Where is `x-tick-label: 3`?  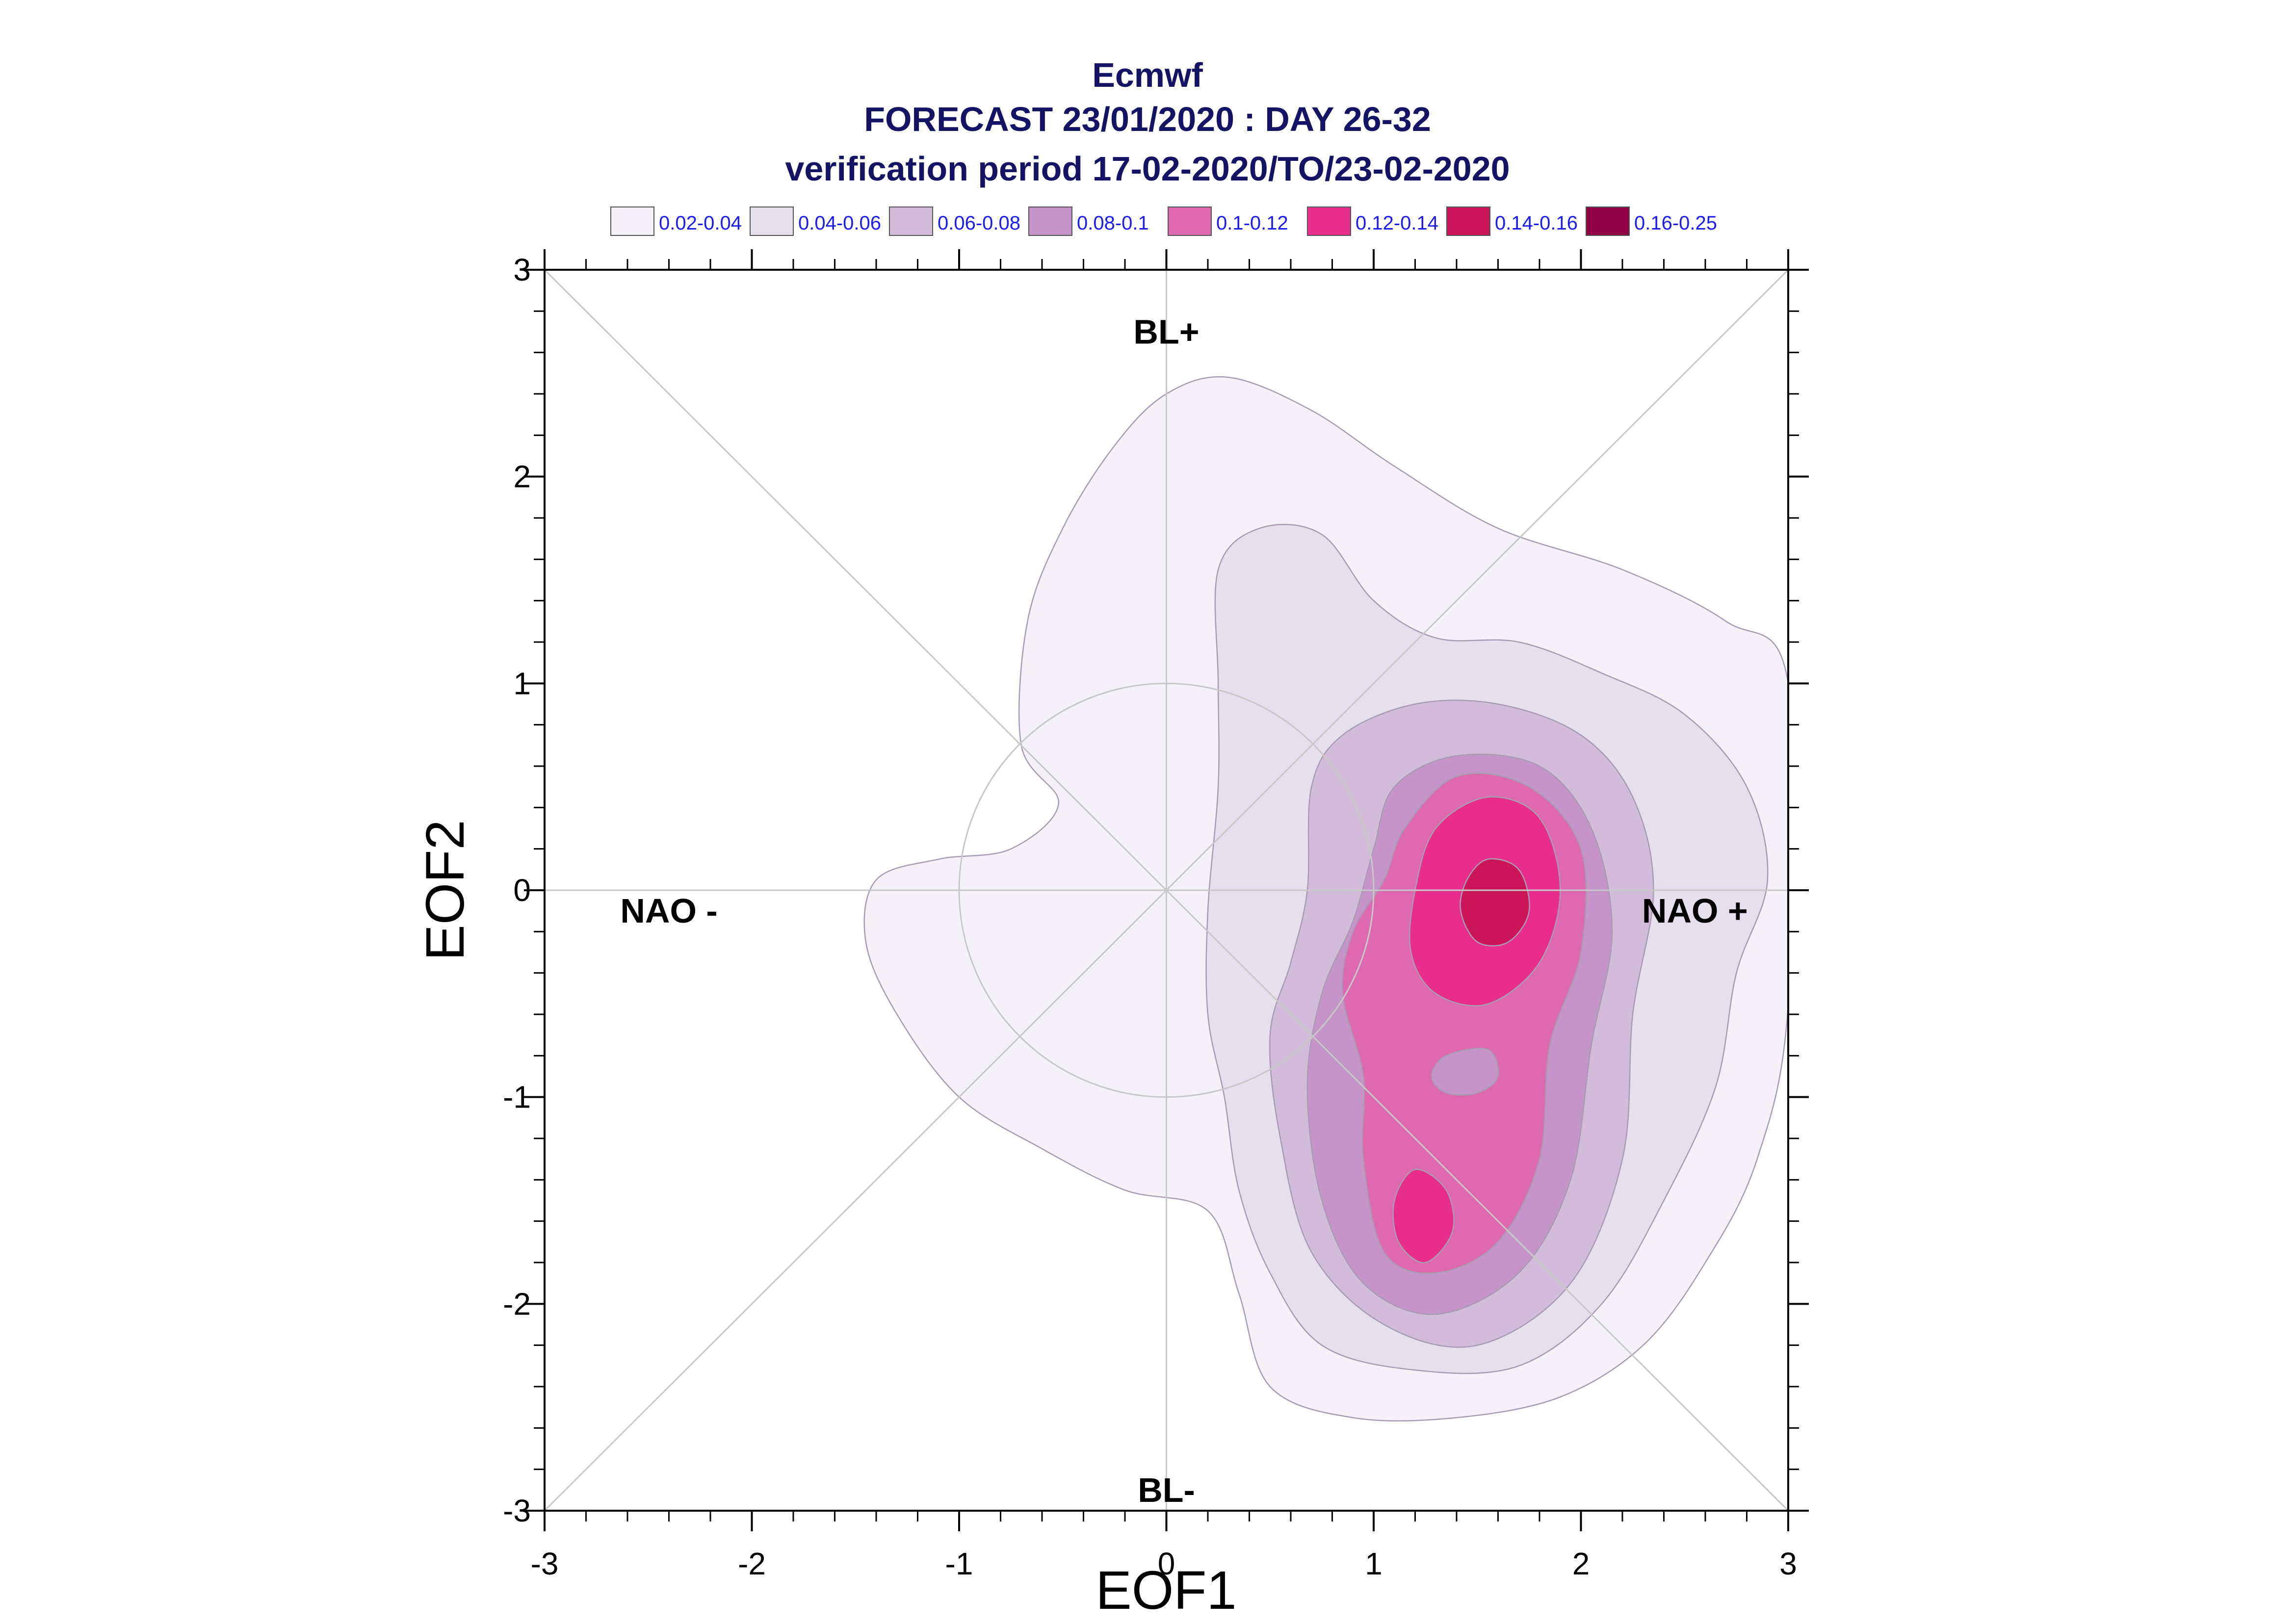
x-tick-label: 3 is located at coordinates (1788, 1563).